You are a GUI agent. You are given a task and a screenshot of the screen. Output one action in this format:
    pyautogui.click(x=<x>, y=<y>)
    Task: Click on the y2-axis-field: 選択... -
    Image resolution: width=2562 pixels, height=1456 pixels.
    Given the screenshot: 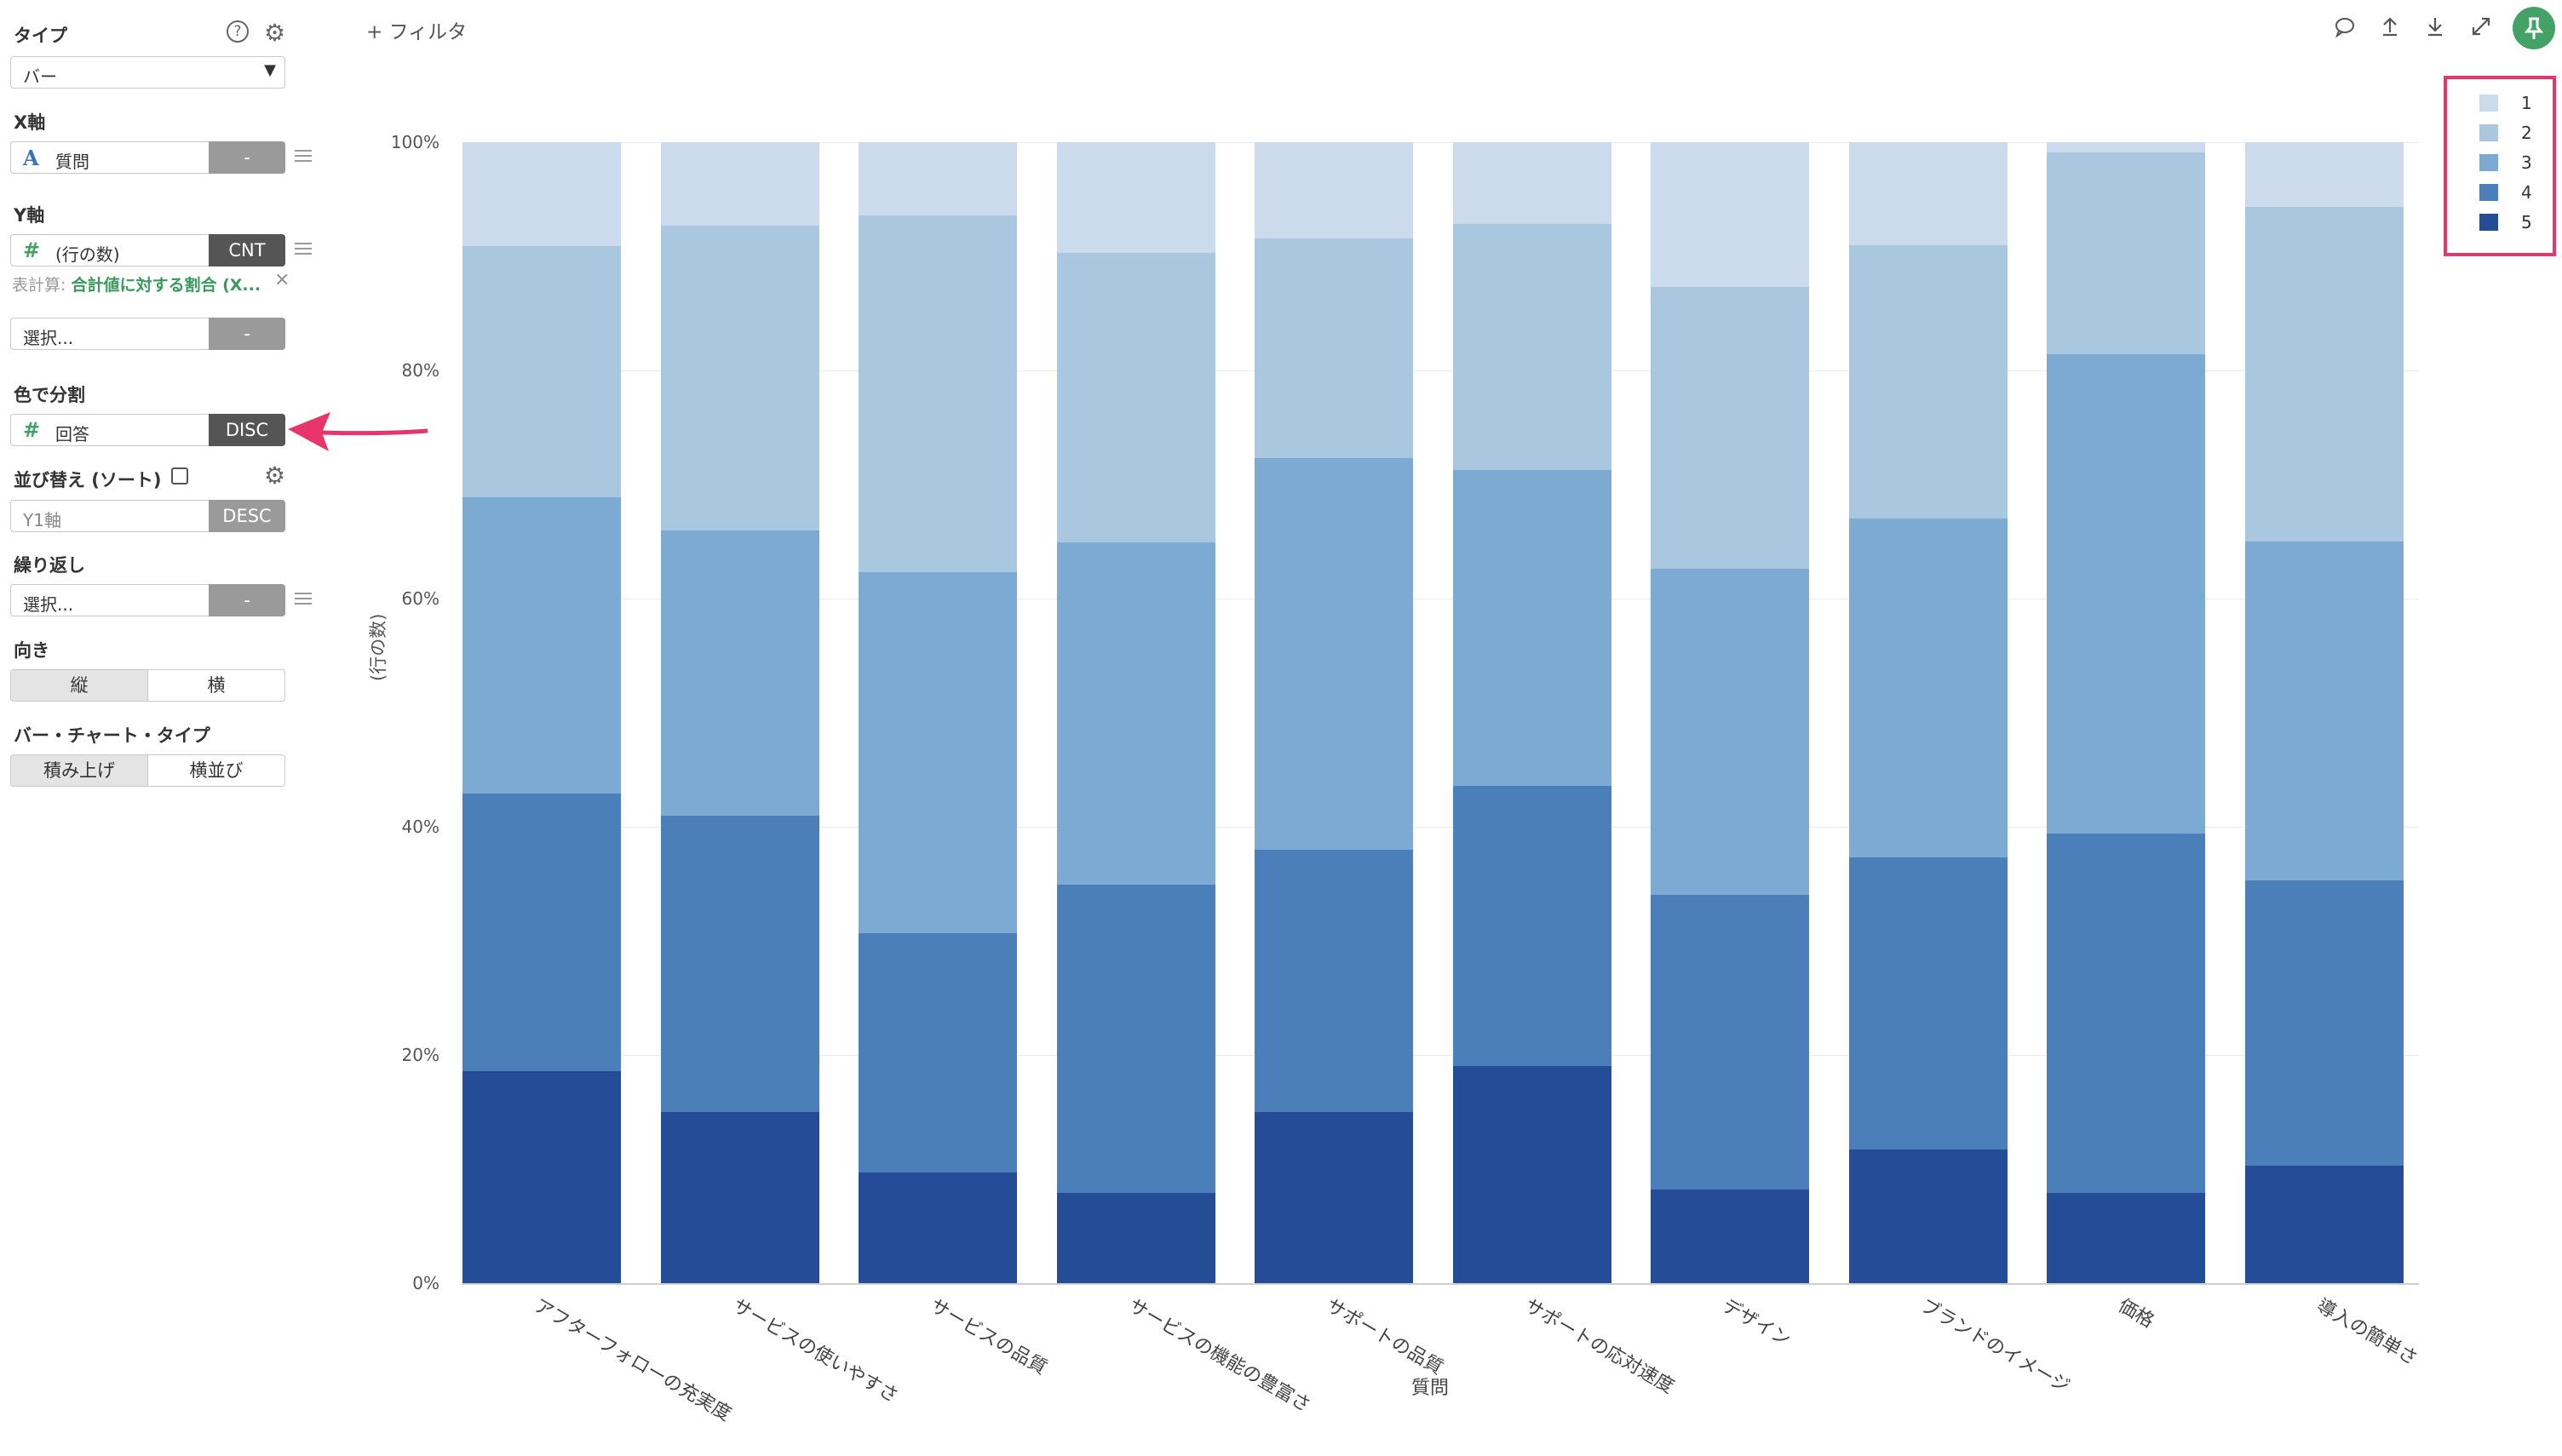 What is the action you would take?
    pyautogui.click(x=147, y=334)
    